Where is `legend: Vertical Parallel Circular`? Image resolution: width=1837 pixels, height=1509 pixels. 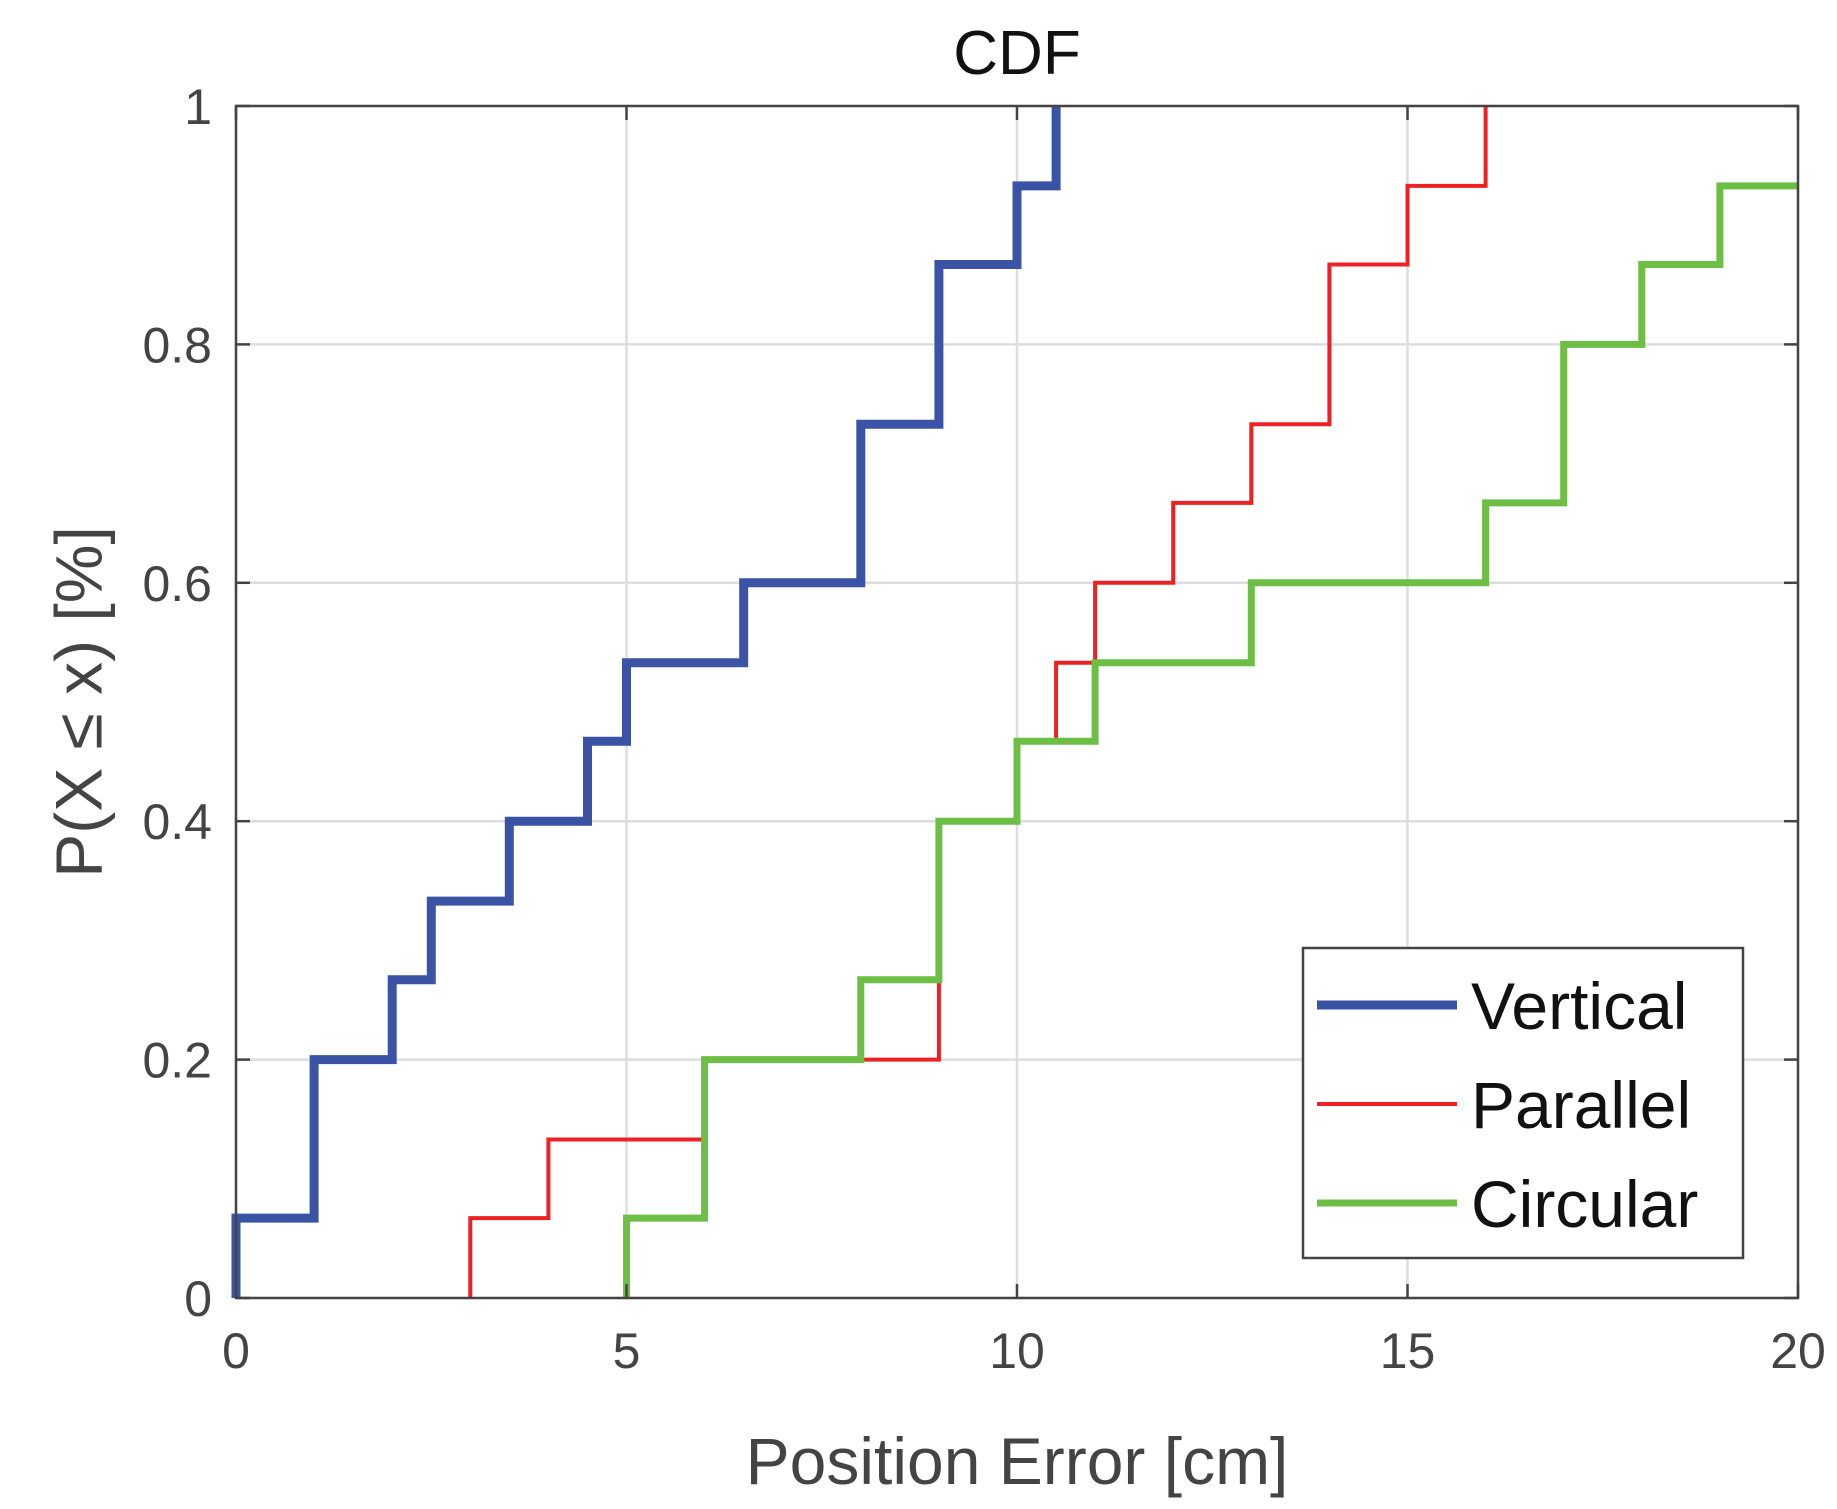 legend: Vertical Parallel Circular is located at coordinates (1523, 1103).